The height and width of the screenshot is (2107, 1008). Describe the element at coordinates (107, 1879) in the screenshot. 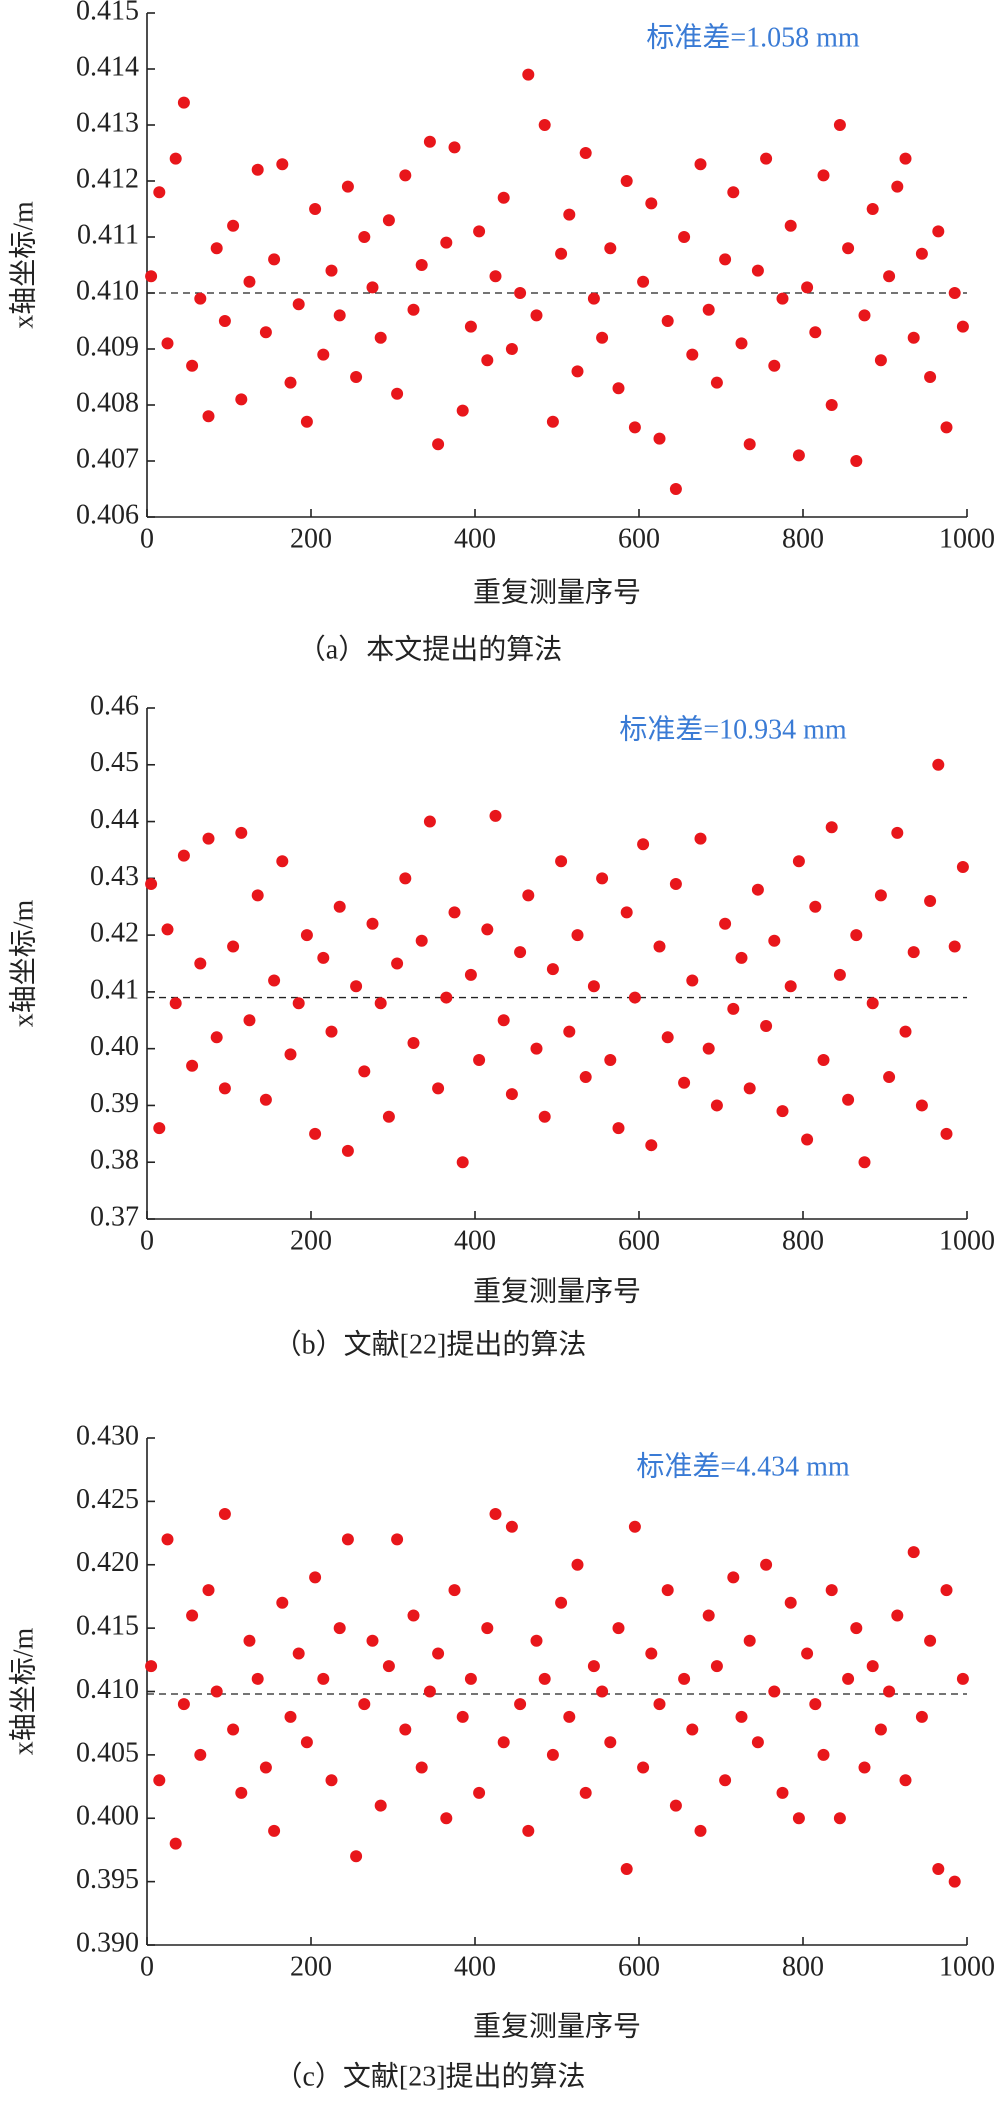

I see `y-tick-label: 0.395` at that location.